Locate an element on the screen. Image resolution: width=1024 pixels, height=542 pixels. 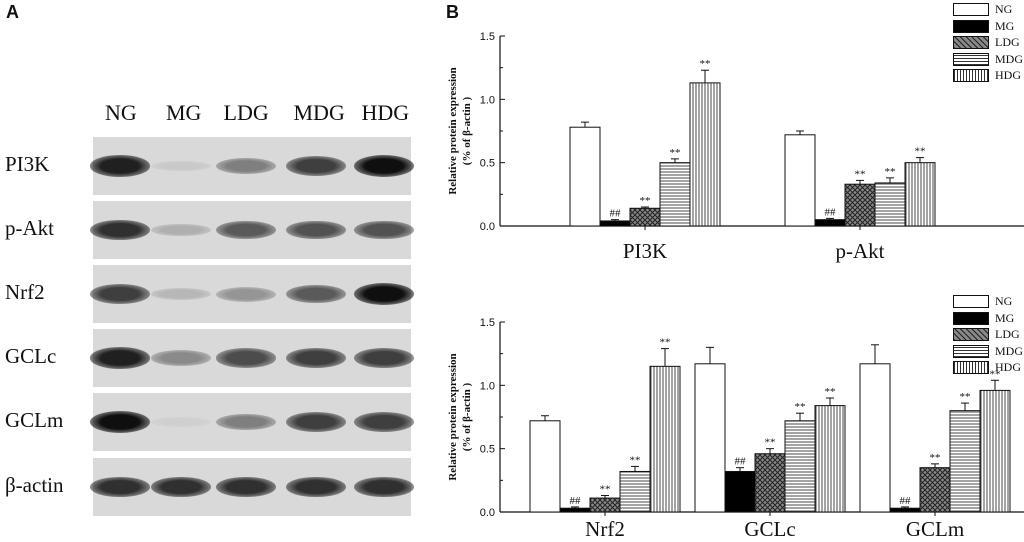
blot-row-label: β-actin is located at coordinates (34, 485).